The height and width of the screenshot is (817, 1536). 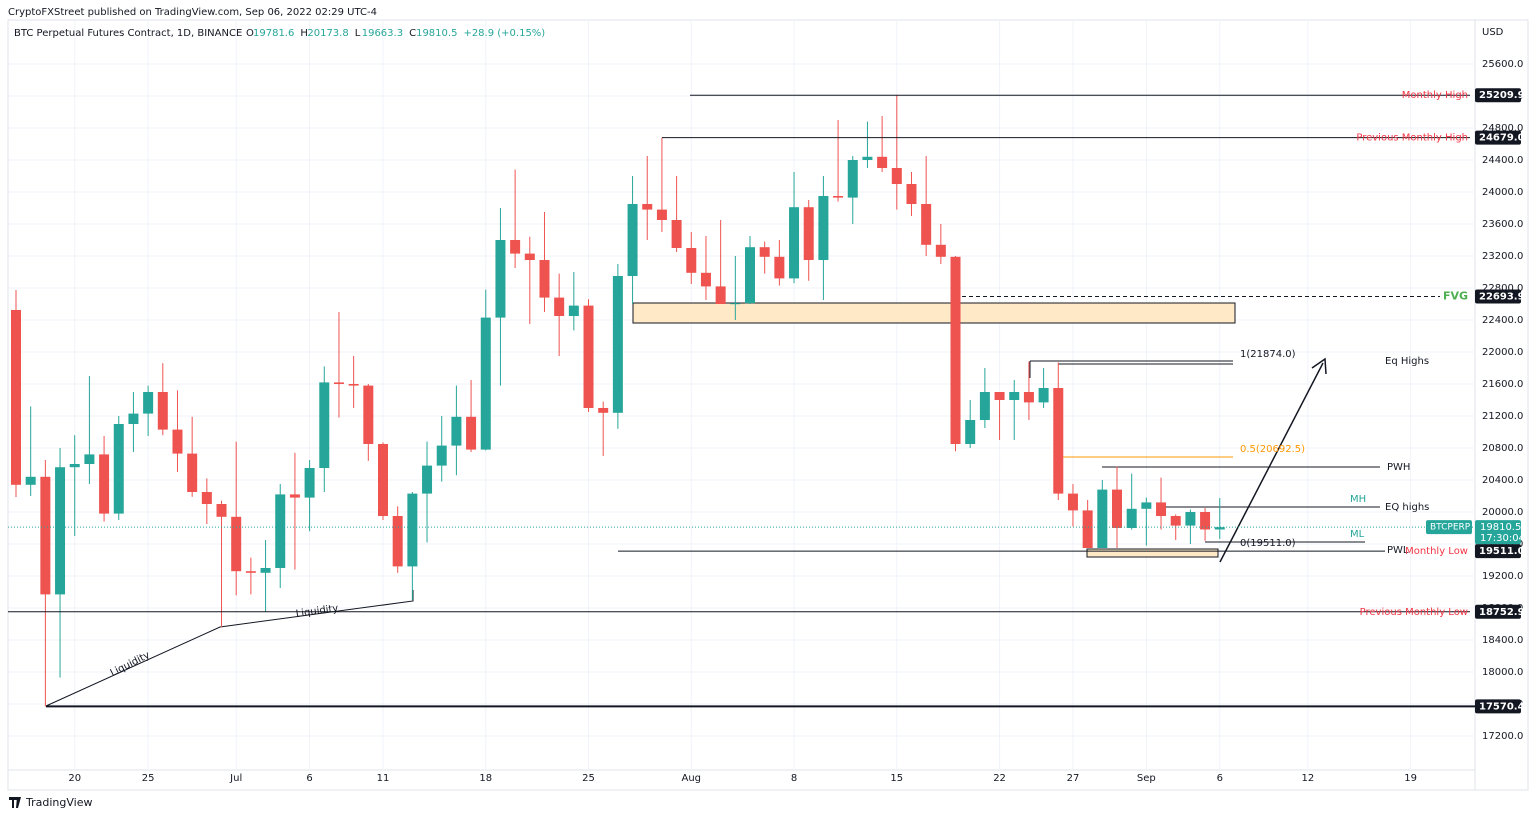 What do you see at coordinates (1502, 320) in the screenshot?
I see `y-tick-label: 22400.0` at bounding box center [1502, 320].